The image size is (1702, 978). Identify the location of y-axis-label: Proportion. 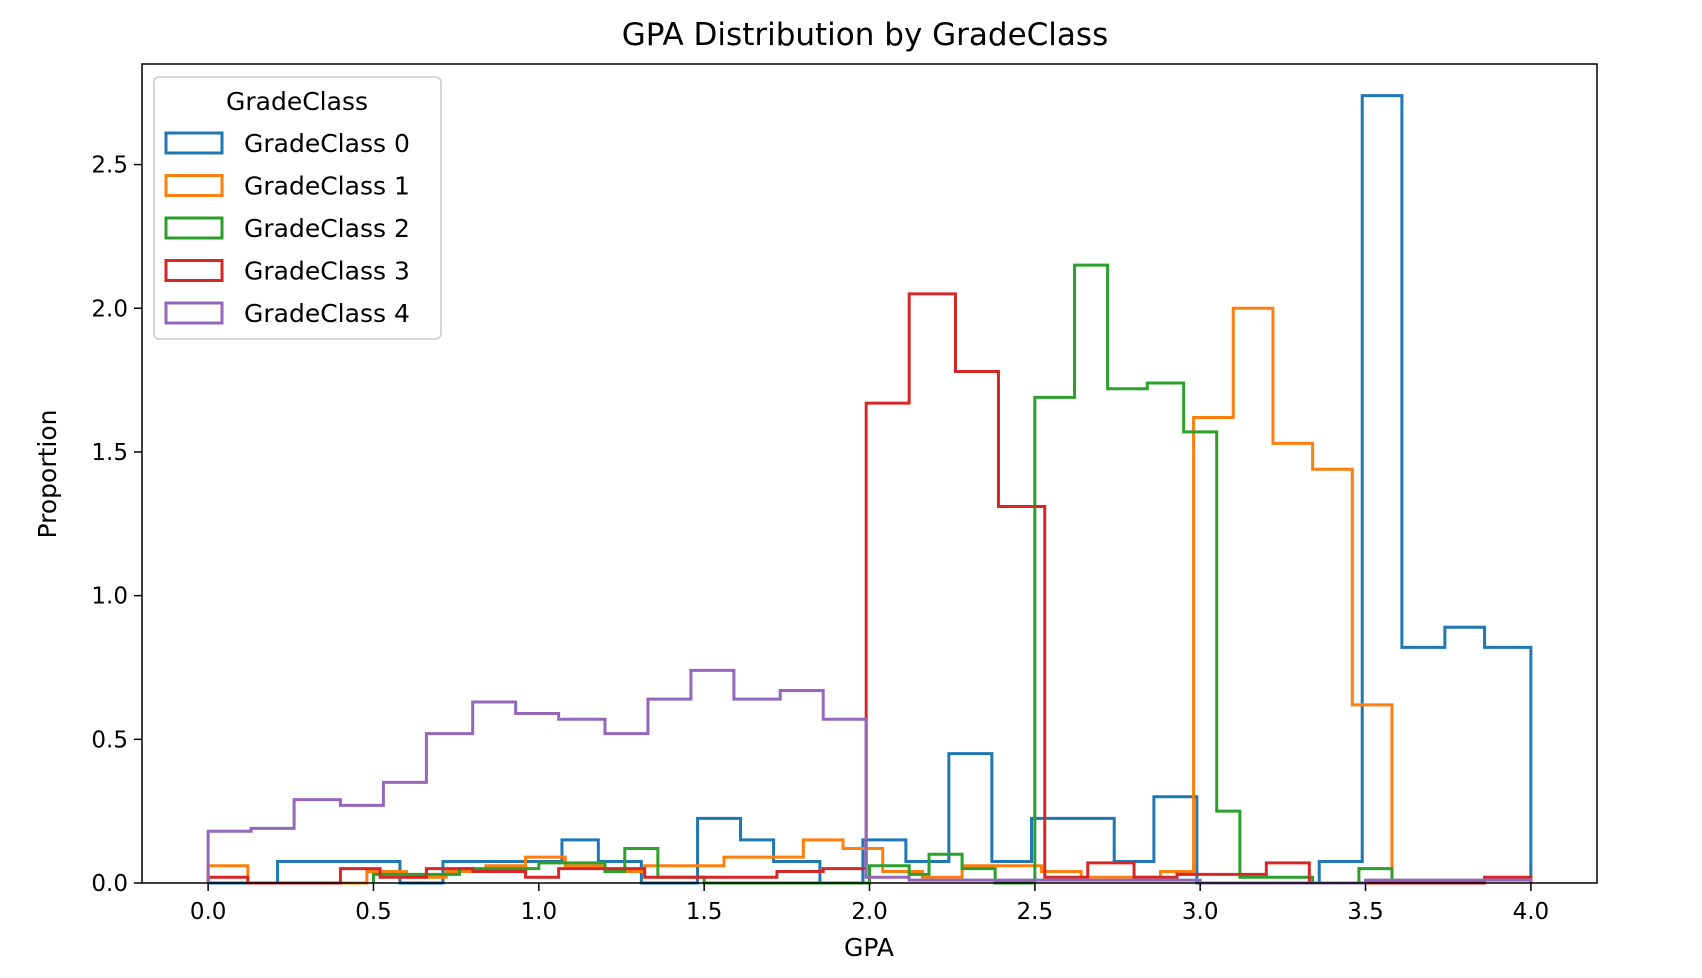
(47, 474).